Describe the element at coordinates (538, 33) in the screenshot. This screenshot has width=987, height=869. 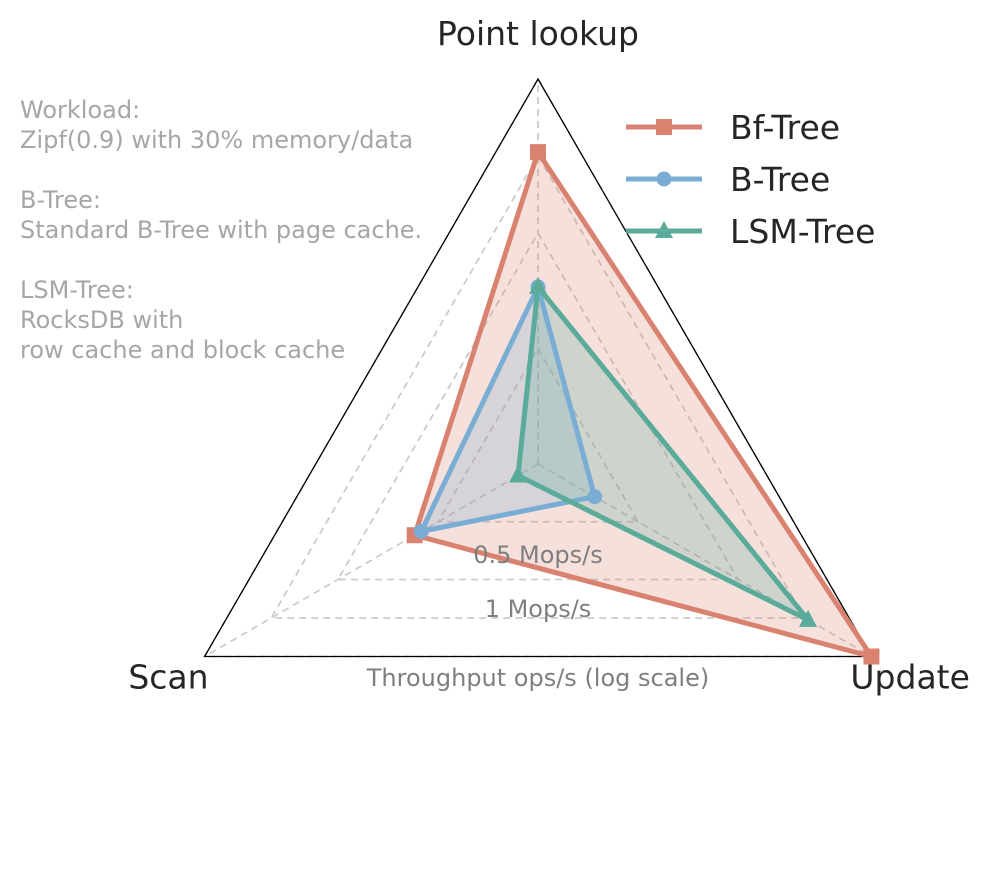
I see `axis-label-point-lookup: Point lookup` at that location.